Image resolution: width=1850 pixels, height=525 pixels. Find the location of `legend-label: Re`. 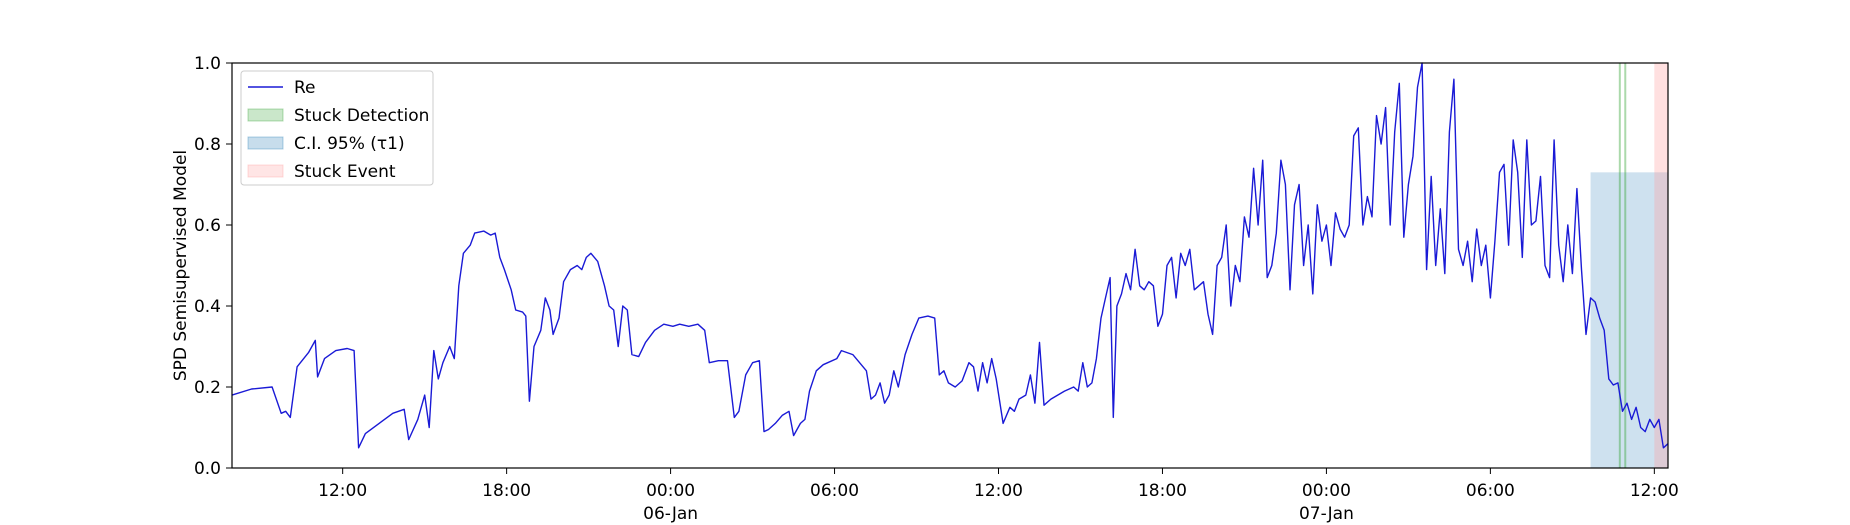

legend-label: Re is located at coordinates (305, 88).